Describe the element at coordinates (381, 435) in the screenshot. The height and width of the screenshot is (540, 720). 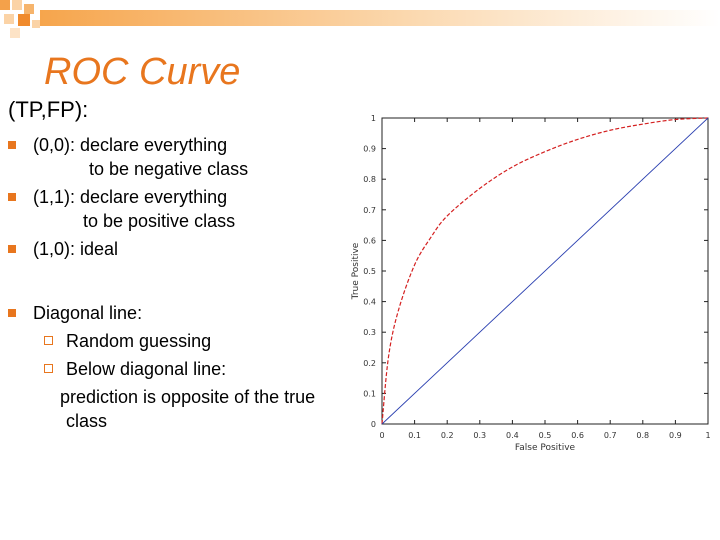
I see `x-tick-label: 0` at that location.